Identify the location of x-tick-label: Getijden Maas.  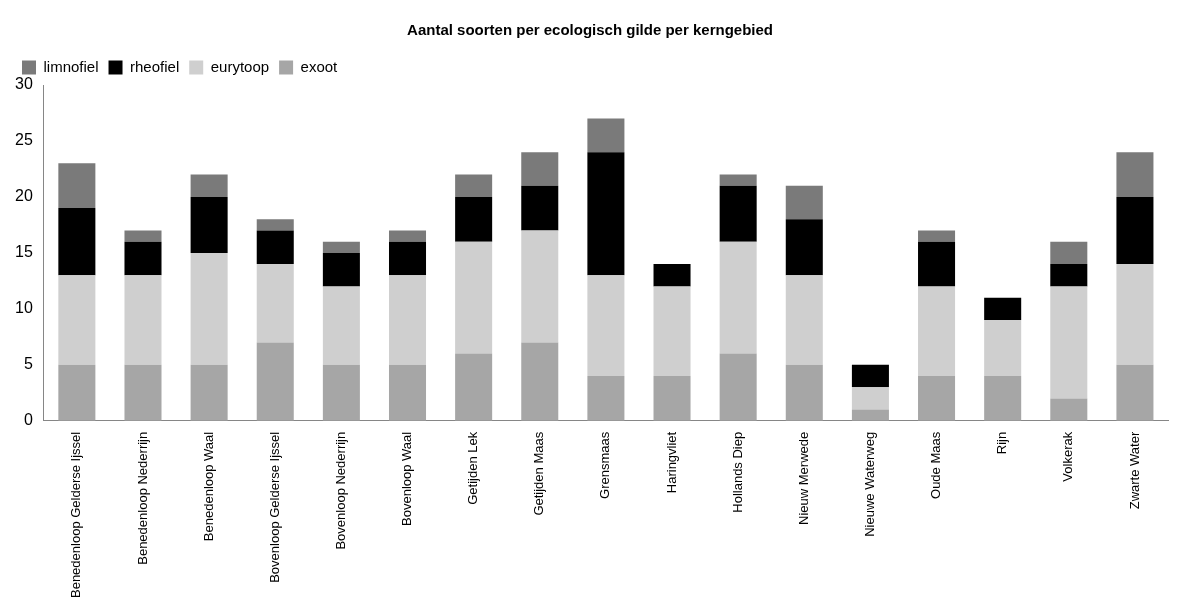
(539, 473).